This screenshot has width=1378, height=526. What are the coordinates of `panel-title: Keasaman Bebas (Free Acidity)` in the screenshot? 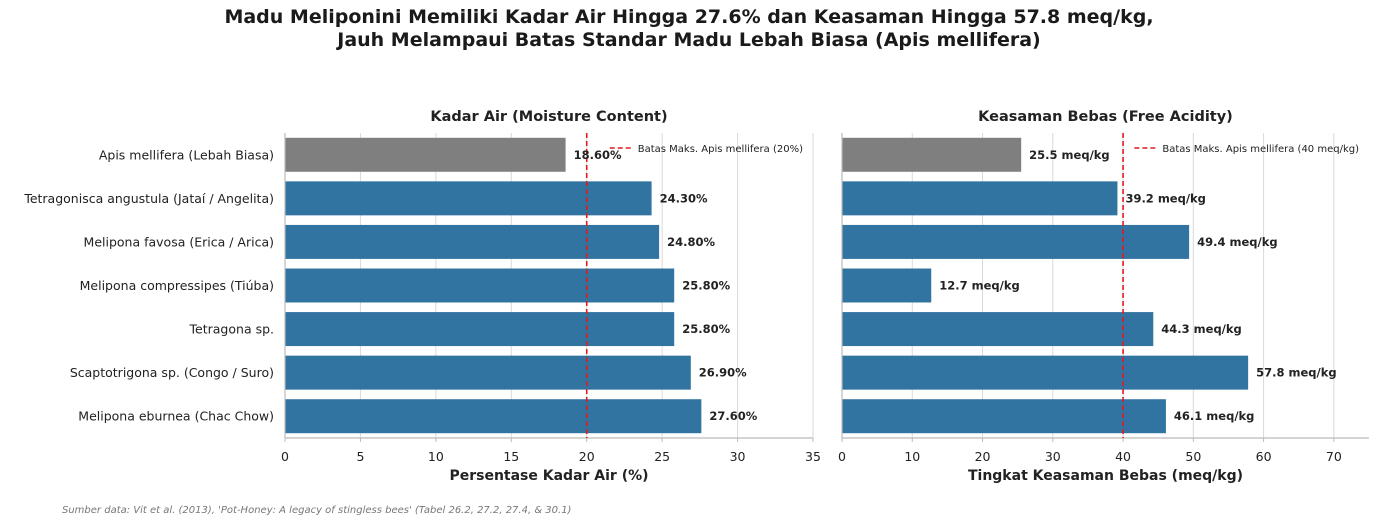 It's located at (1105, 117).